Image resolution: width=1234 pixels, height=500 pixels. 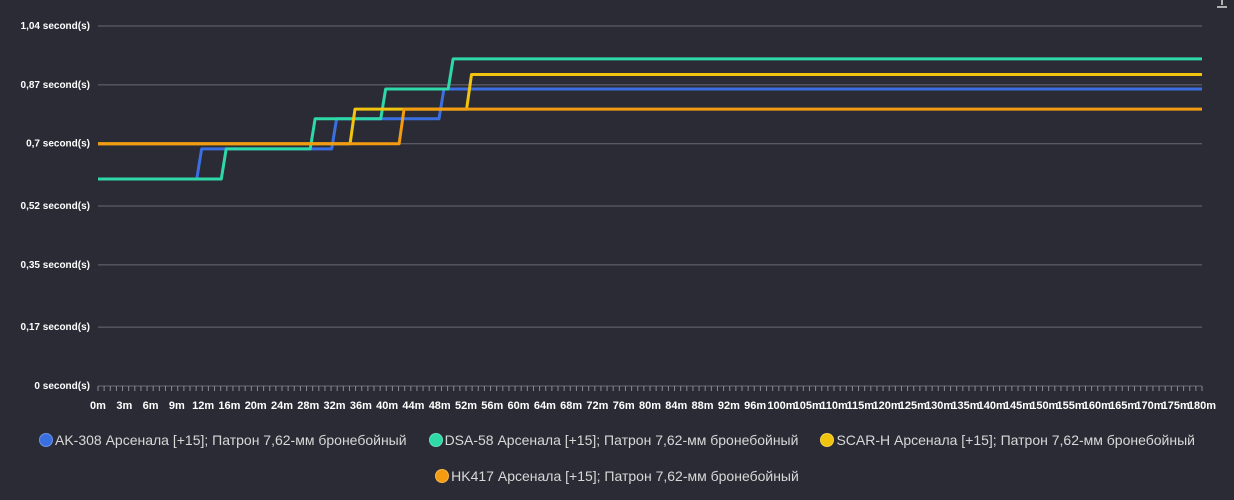 I want to click on x-tick-label: 150m, so click(x=1044, y=406).